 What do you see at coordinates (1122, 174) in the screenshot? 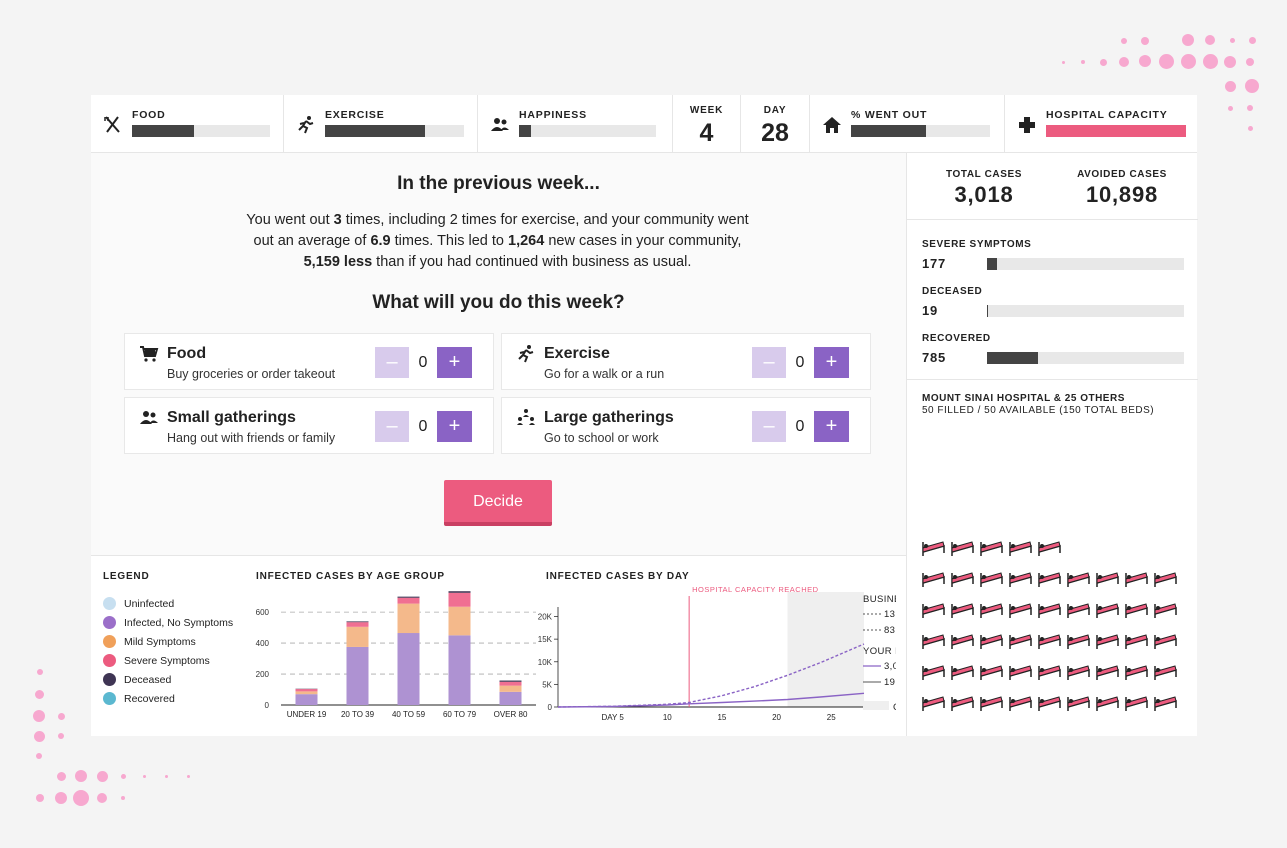
I see `avoided-cases-label: AVOIDED CASES` at bounding box center [1122, 174].